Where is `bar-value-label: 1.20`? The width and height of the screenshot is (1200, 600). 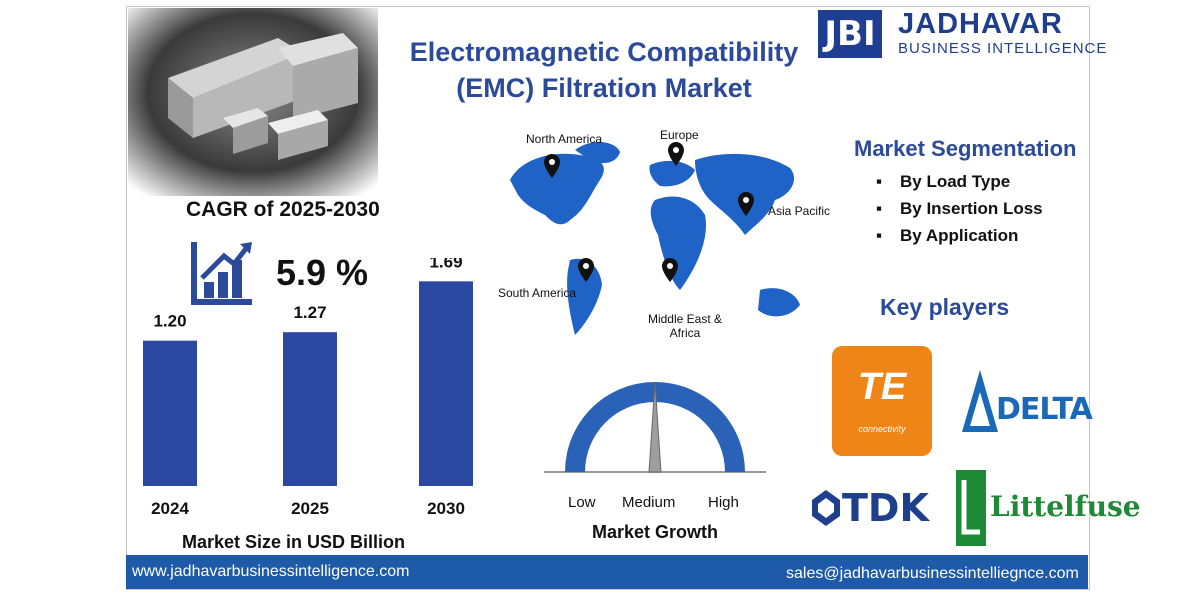 bar-value-label: 1.20 is located at coordinates (169, 321).